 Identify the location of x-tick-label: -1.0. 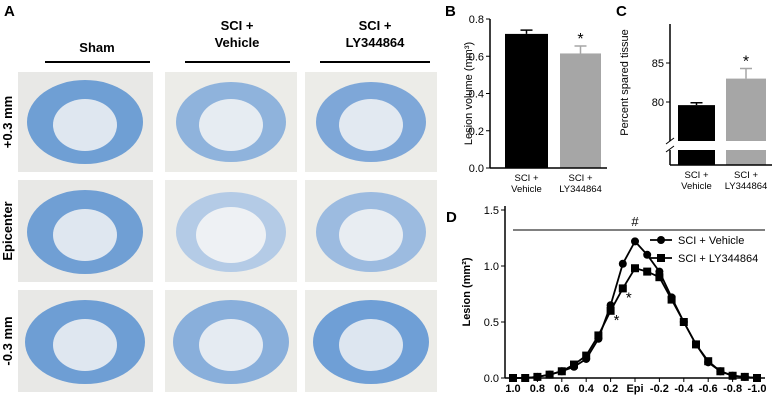
(757, 389).